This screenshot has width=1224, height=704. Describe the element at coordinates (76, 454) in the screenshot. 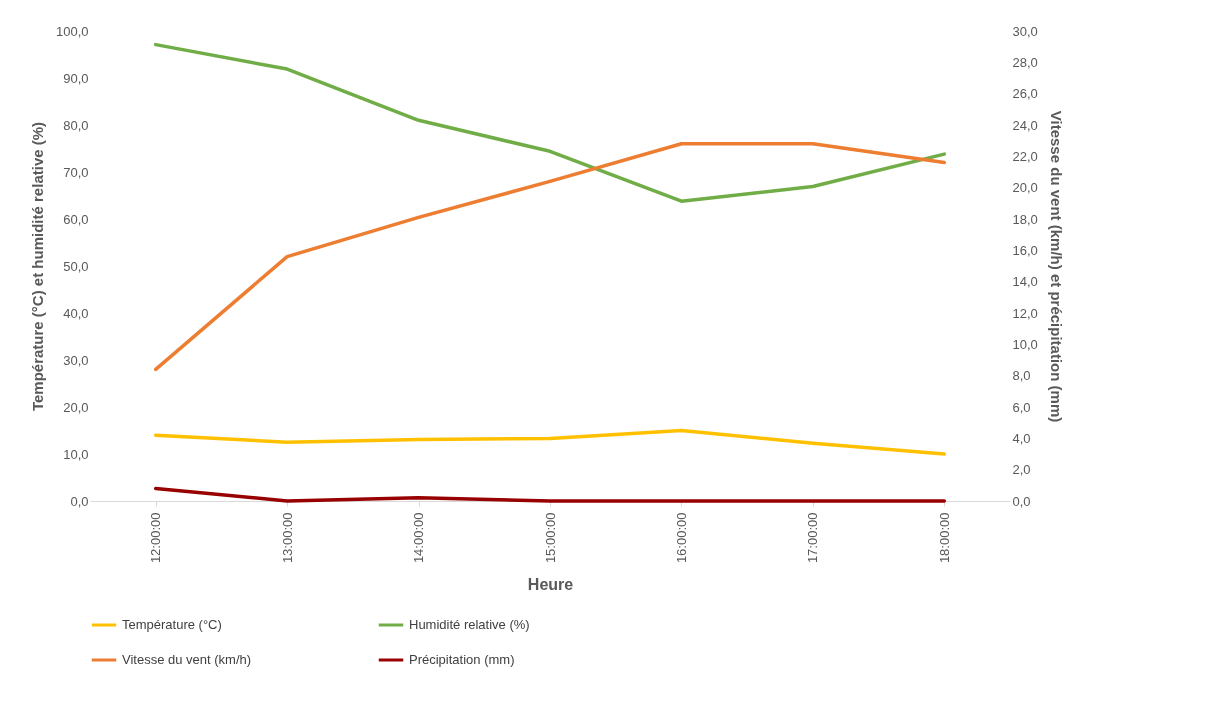

I see `y-tick-label: 10,0` at that location.